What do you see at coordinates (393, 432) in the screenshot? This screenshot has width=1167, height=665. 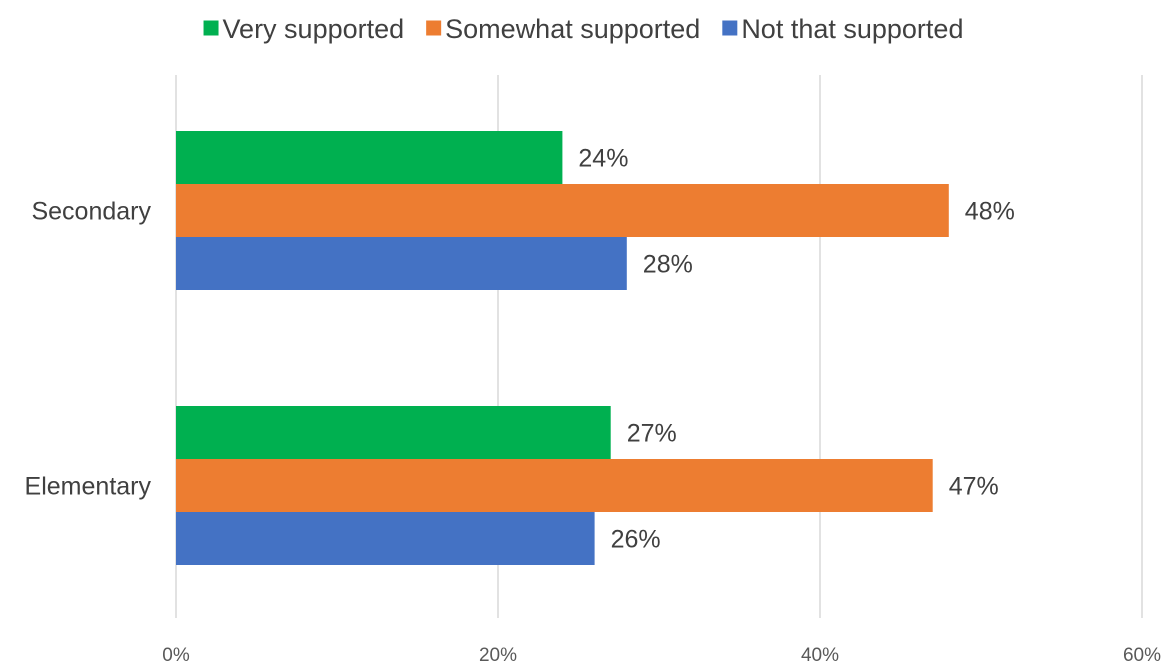 I see `bar-elementary-very-supported` at bounding box center [393, 432].